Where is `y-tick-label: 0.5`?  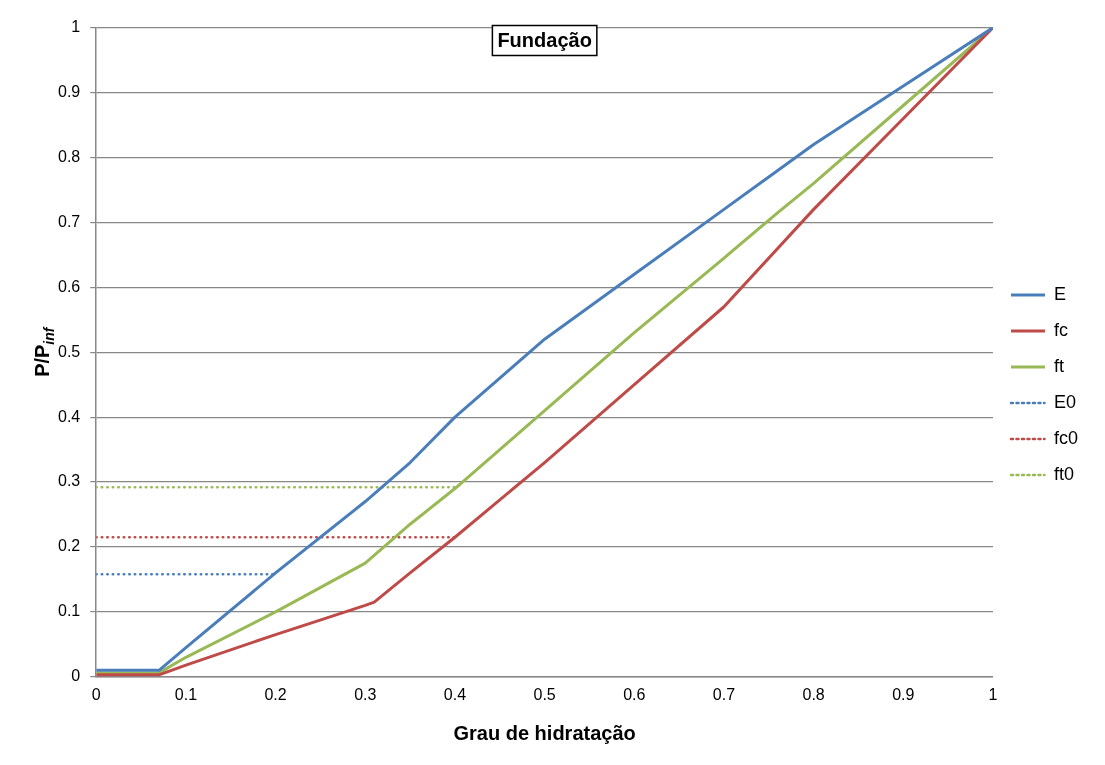
y-tick-label: 0.5 is located at coordinates (69, 351).